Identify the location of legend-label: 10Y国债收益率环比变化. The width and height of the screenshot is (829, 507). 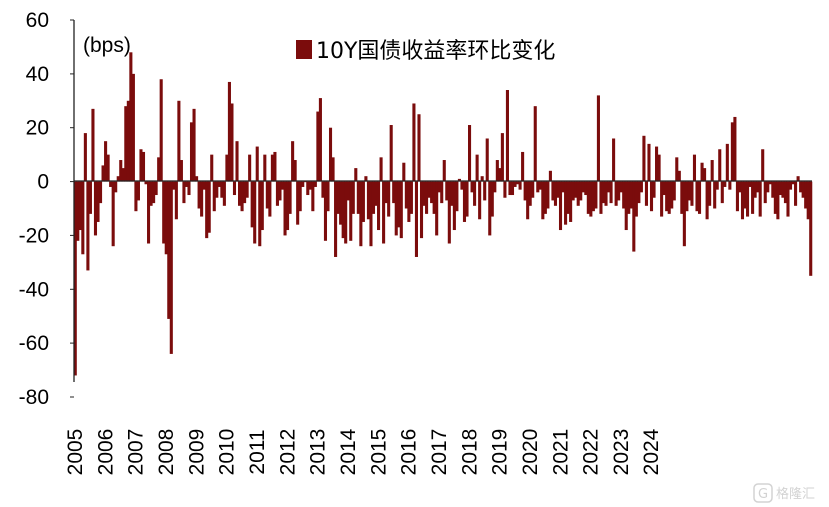
(435, 51).